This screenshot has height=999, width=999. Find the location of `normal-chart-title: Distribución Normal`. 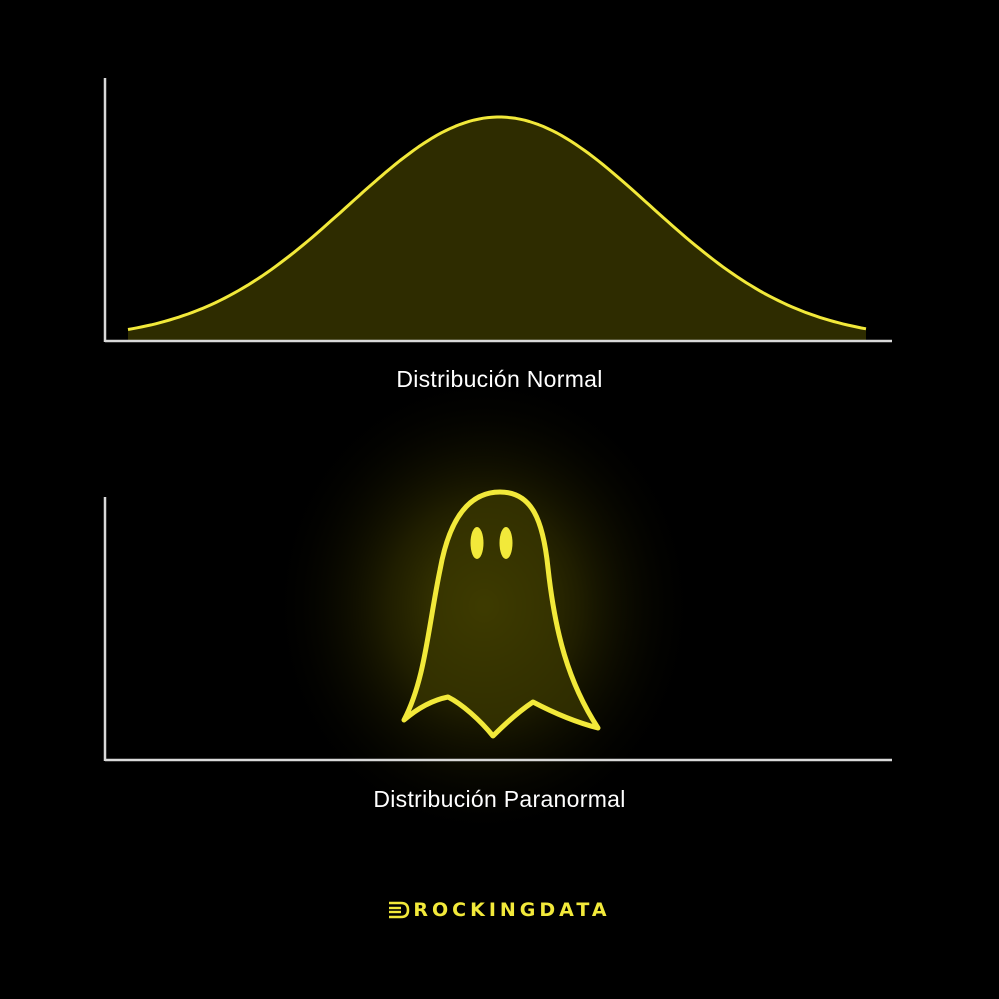

normal-chart-title: Distribución Normal is located at coordinates (499, 379).